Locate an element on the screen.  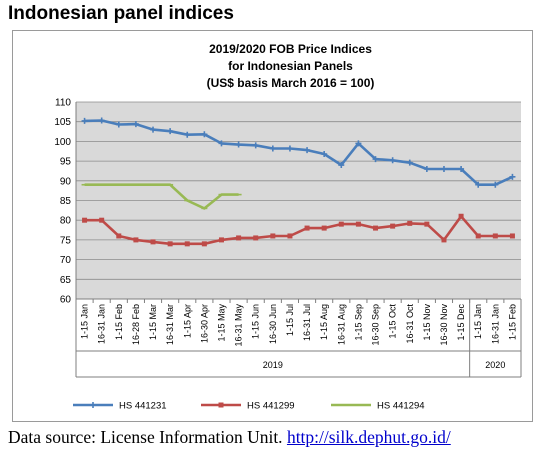
y-tick-label-95: 95 is located at coordinates (66, 162).